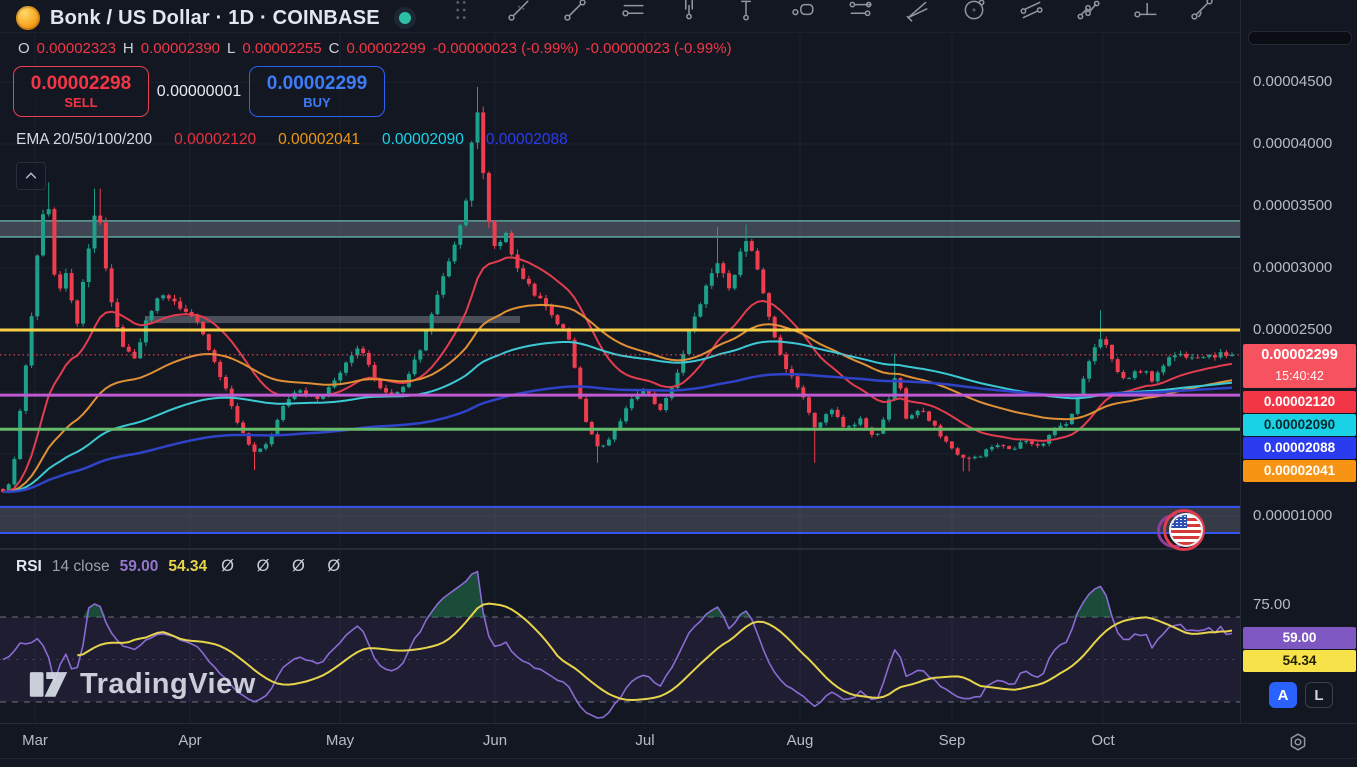  I want to click on buy-button: 0.00002299 BUY, so click(317, 91).